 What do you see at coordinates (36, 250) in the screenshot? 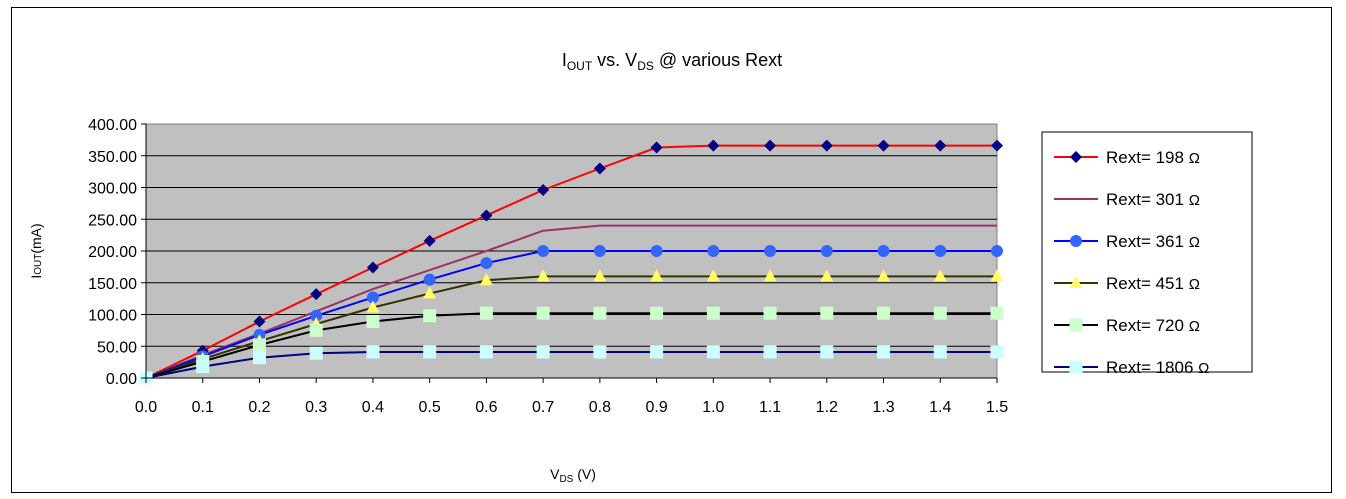
I see `y-axis-label: IOUT(mA)` at bounding box center [36, 250].